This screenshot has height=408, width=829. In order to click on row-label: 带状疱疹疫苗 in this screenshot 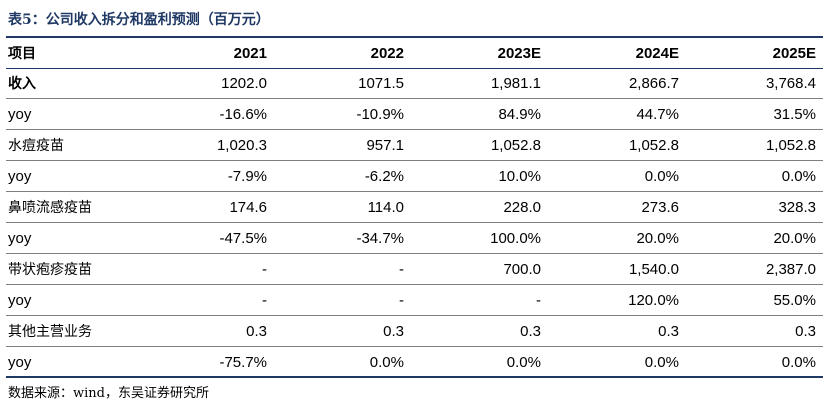, I will do `click(80, 269)`.